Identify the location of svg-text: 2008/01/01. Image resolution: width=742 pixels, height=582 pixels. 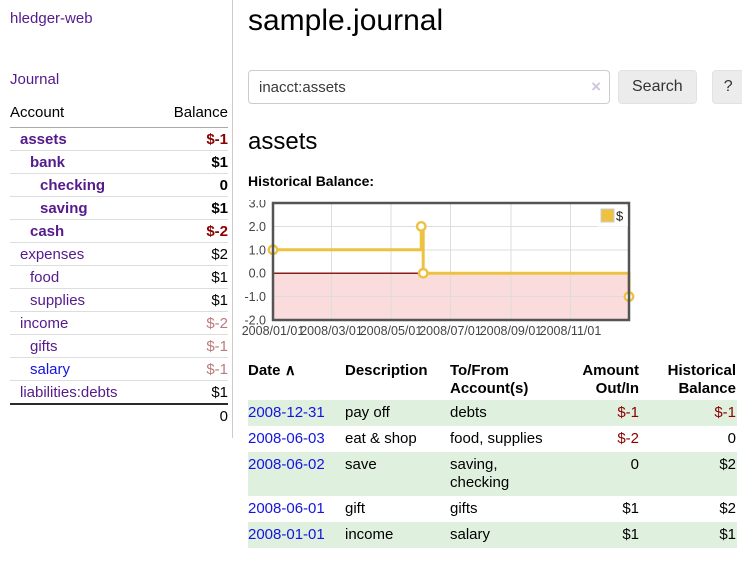
(273, 331).